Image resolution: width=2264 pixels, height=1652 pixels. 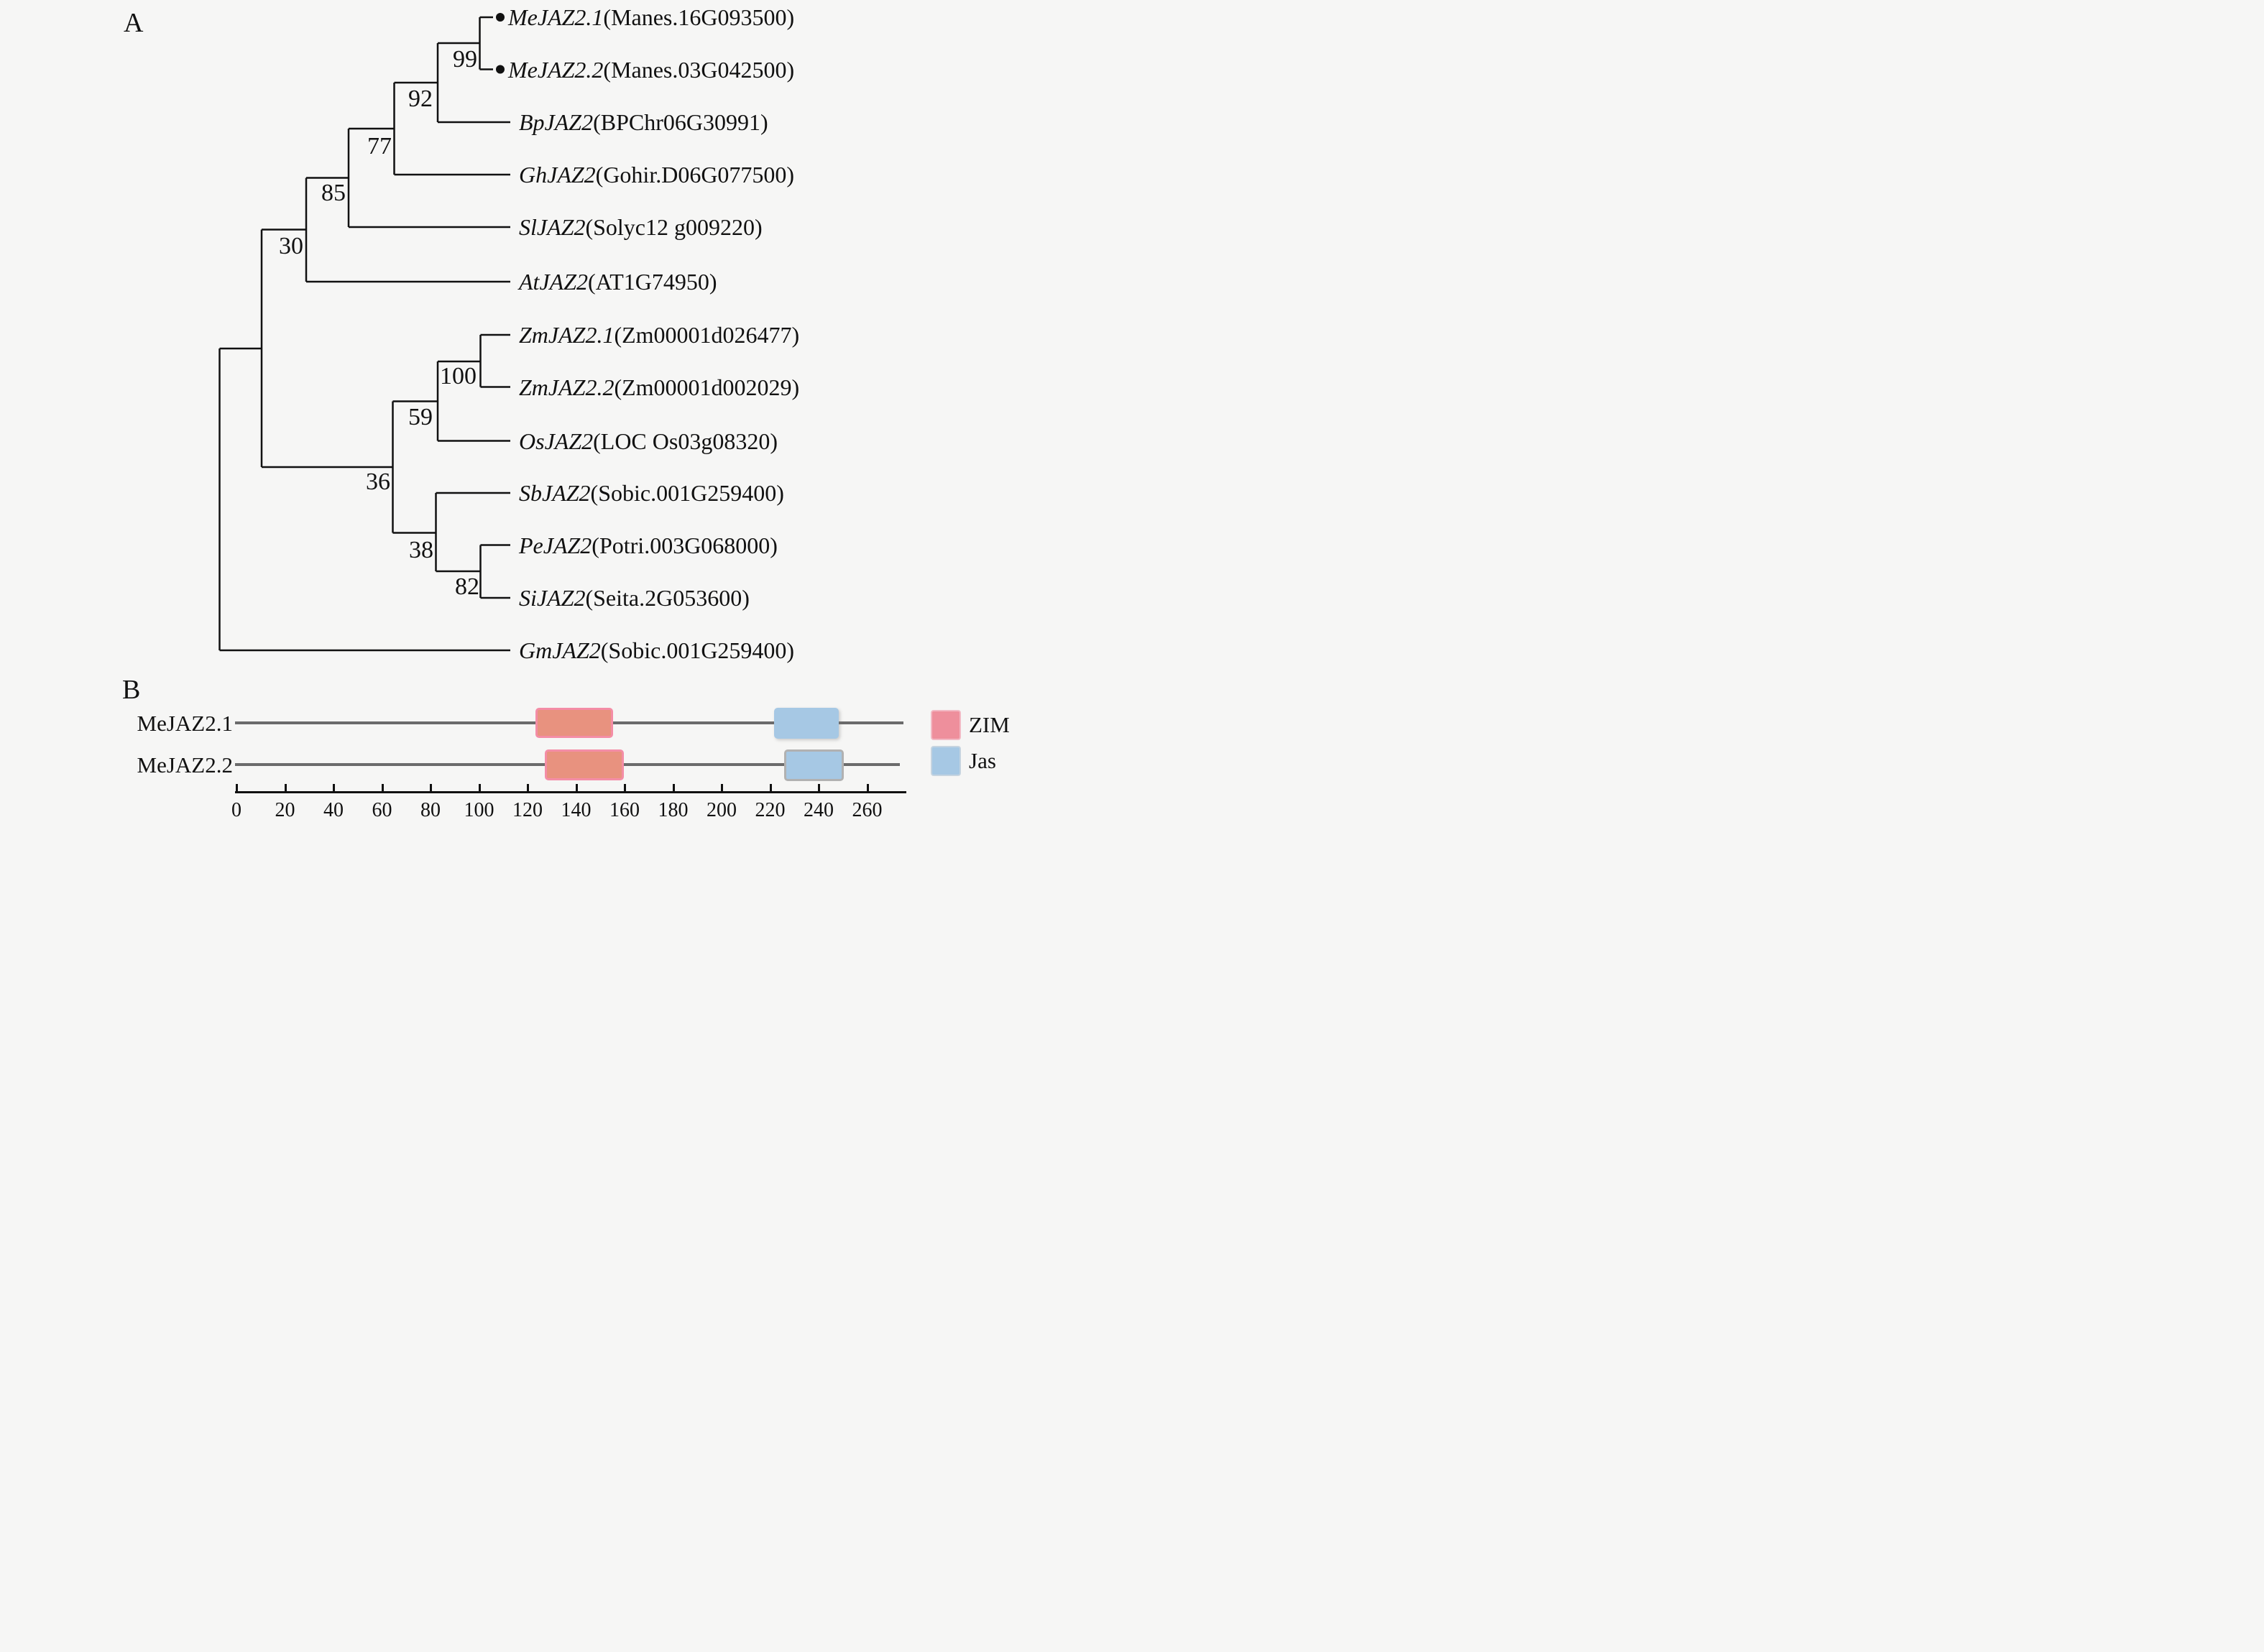 What do you see at coordinates (659, 335) in the screenshot?
I see `taxon-label: ZmJAZ2.1(Zm00001d026477)` at bounding box center [659, 335].